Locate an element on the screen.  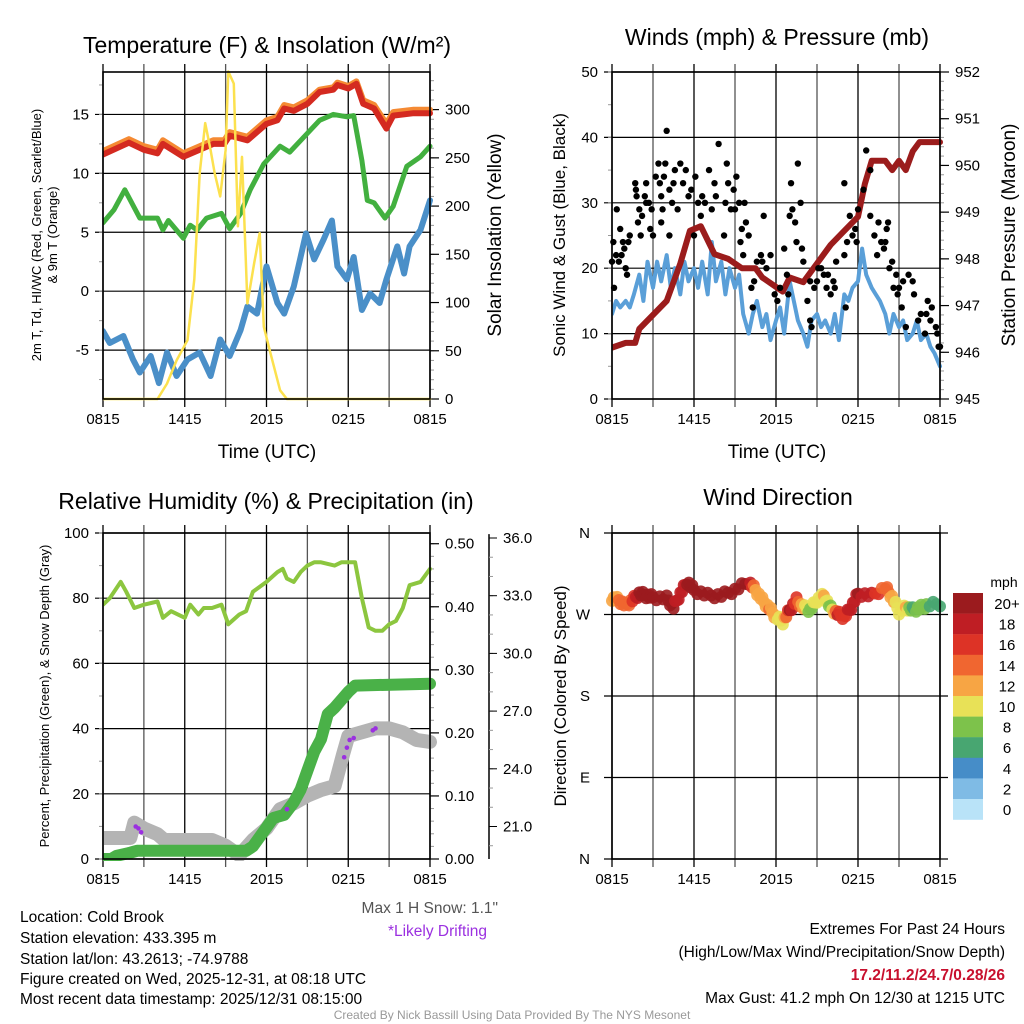
snow-tick-label: 24.0 is located at coordinates (517, 769).